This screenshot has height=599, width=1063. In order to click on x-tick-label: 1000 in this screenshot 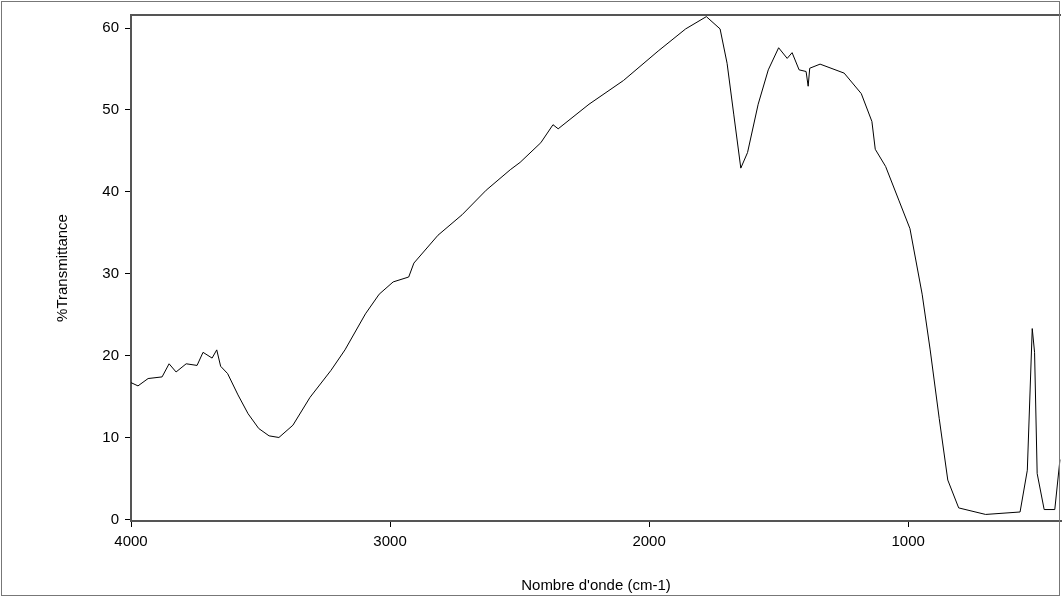, I will do `click(908, 541)`.